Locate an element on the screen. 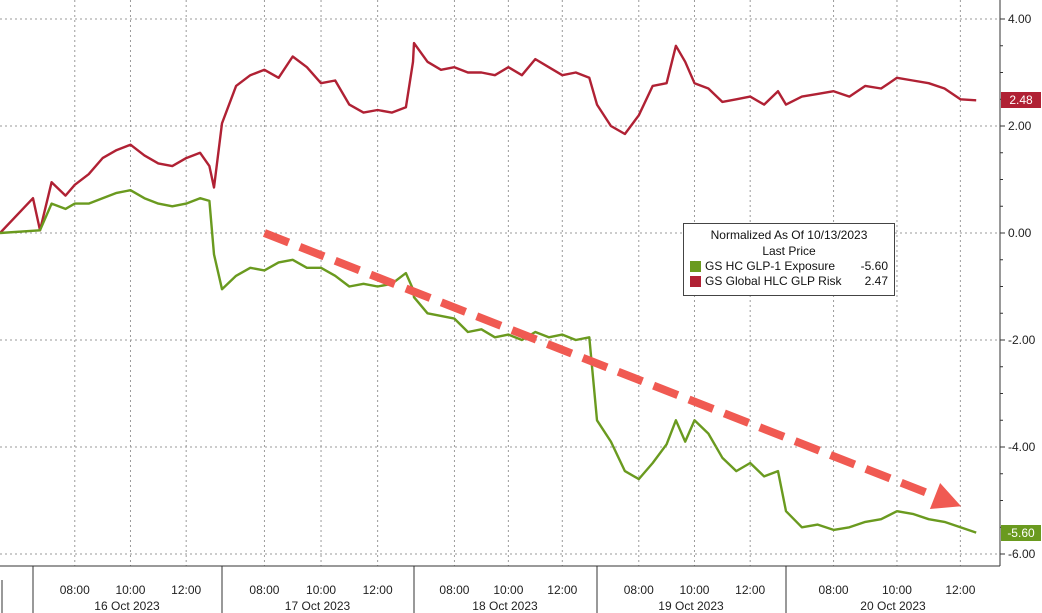 Image resolution: width=1042 pixels, height=613 pixels. y-tick-label: -6.00 is located at coordinates (1022, 554).